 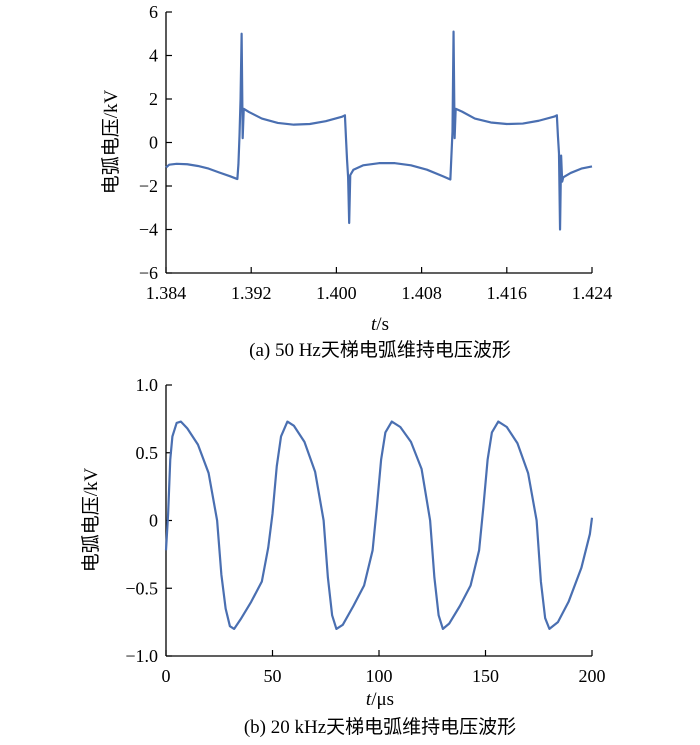 I want to click on panel-a-x-tick-label: 1.408, so click(x=421, y=293).